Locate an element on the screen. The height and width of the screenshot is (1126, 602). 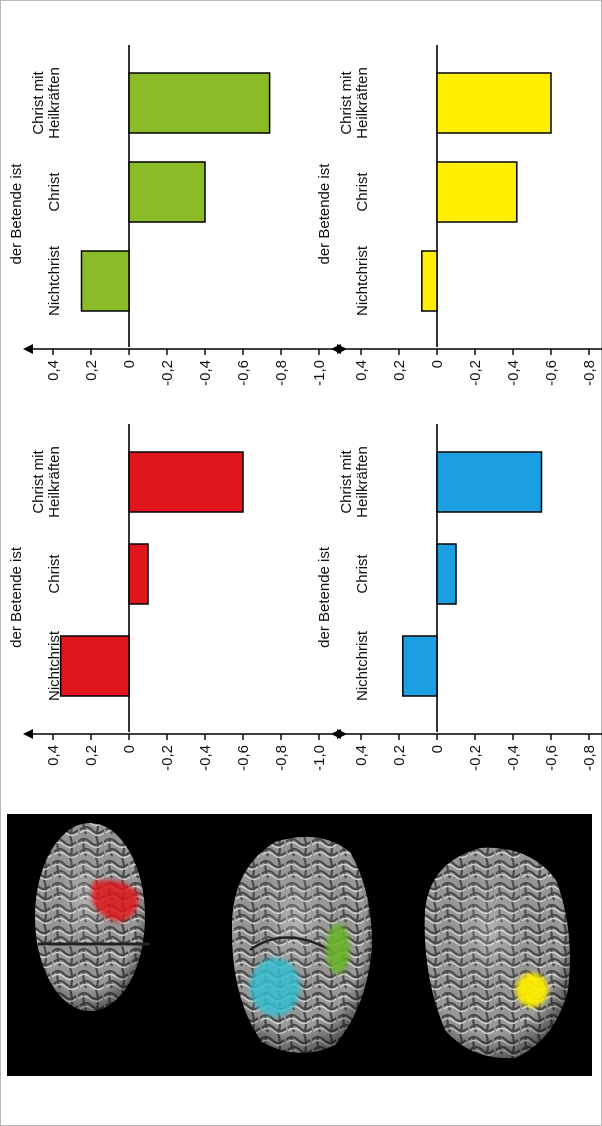
yellow-activation-spot is located at coordinates (532, 990).